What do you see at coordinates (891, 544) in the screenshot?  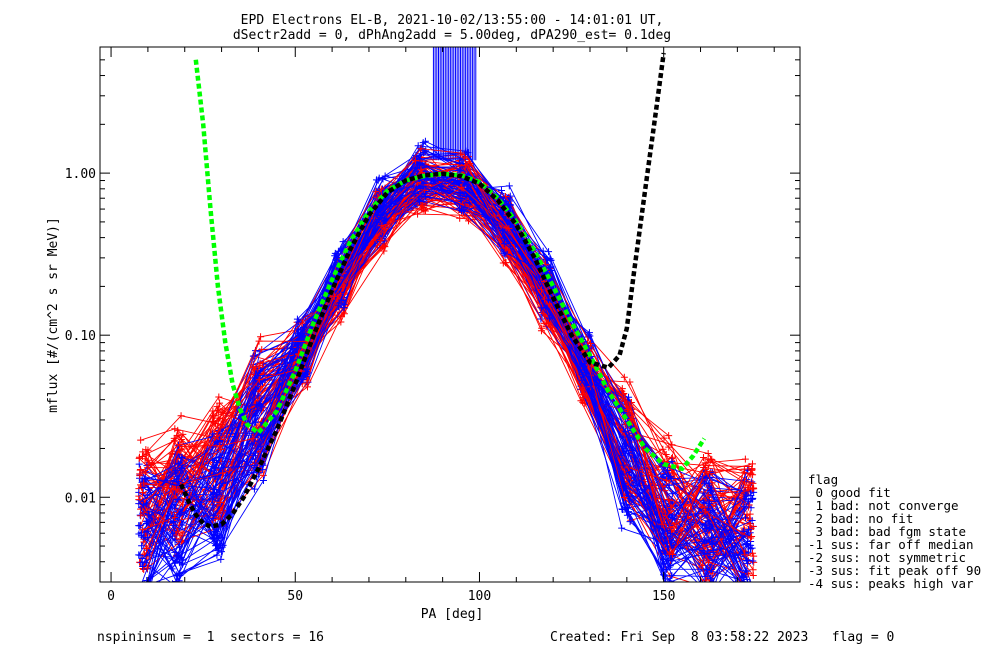 I see `legend-item: -1 sus: far off median` at bounding box center [891, 544].